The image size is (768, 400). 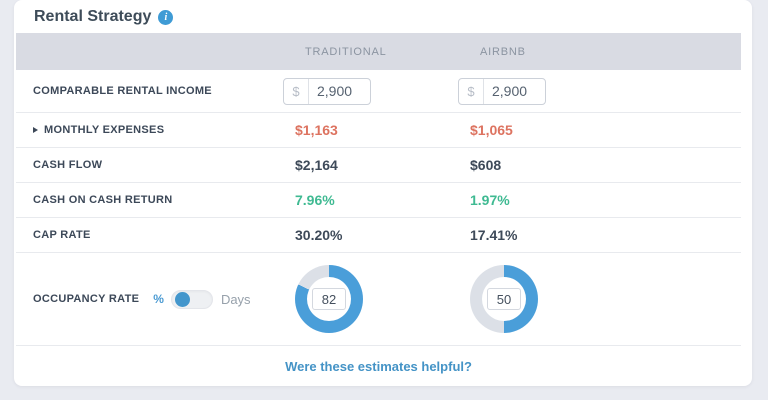 What do you see at coordinates (599, 299) in the screenshot?
I see `occupancy-cell-airbnb` at bounding box center [599, 299].